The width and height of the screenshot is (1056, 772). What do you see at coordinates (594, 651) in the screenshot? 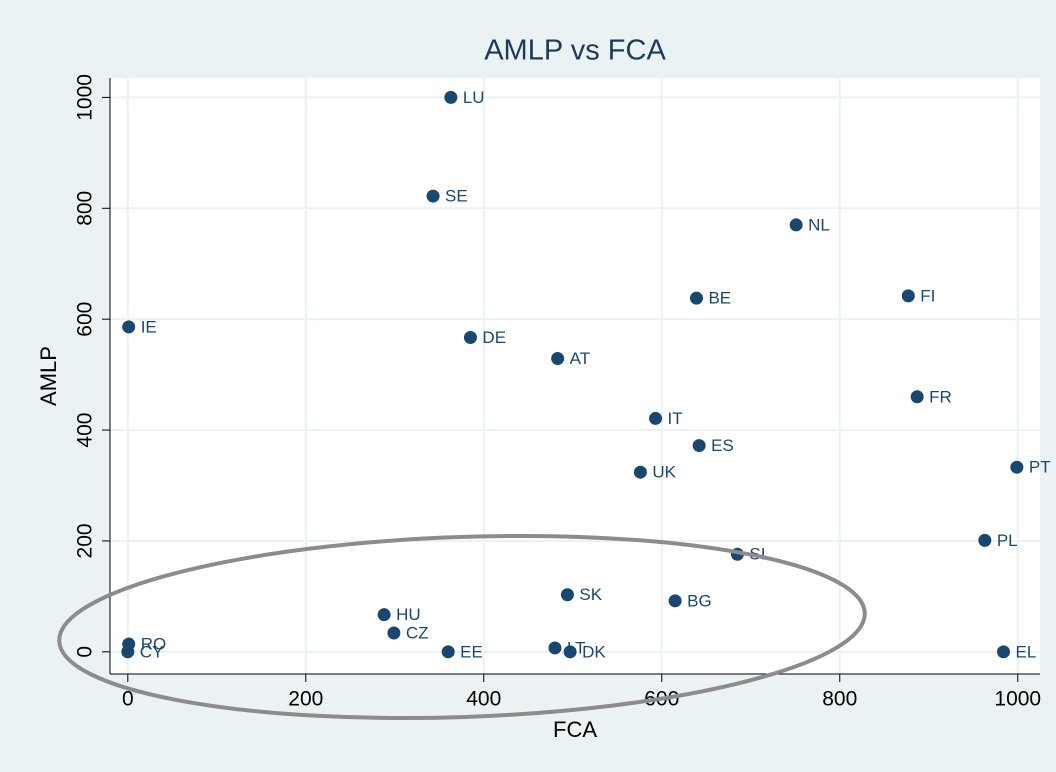
I see `point-label: DK` at bounding box center [594, 651].